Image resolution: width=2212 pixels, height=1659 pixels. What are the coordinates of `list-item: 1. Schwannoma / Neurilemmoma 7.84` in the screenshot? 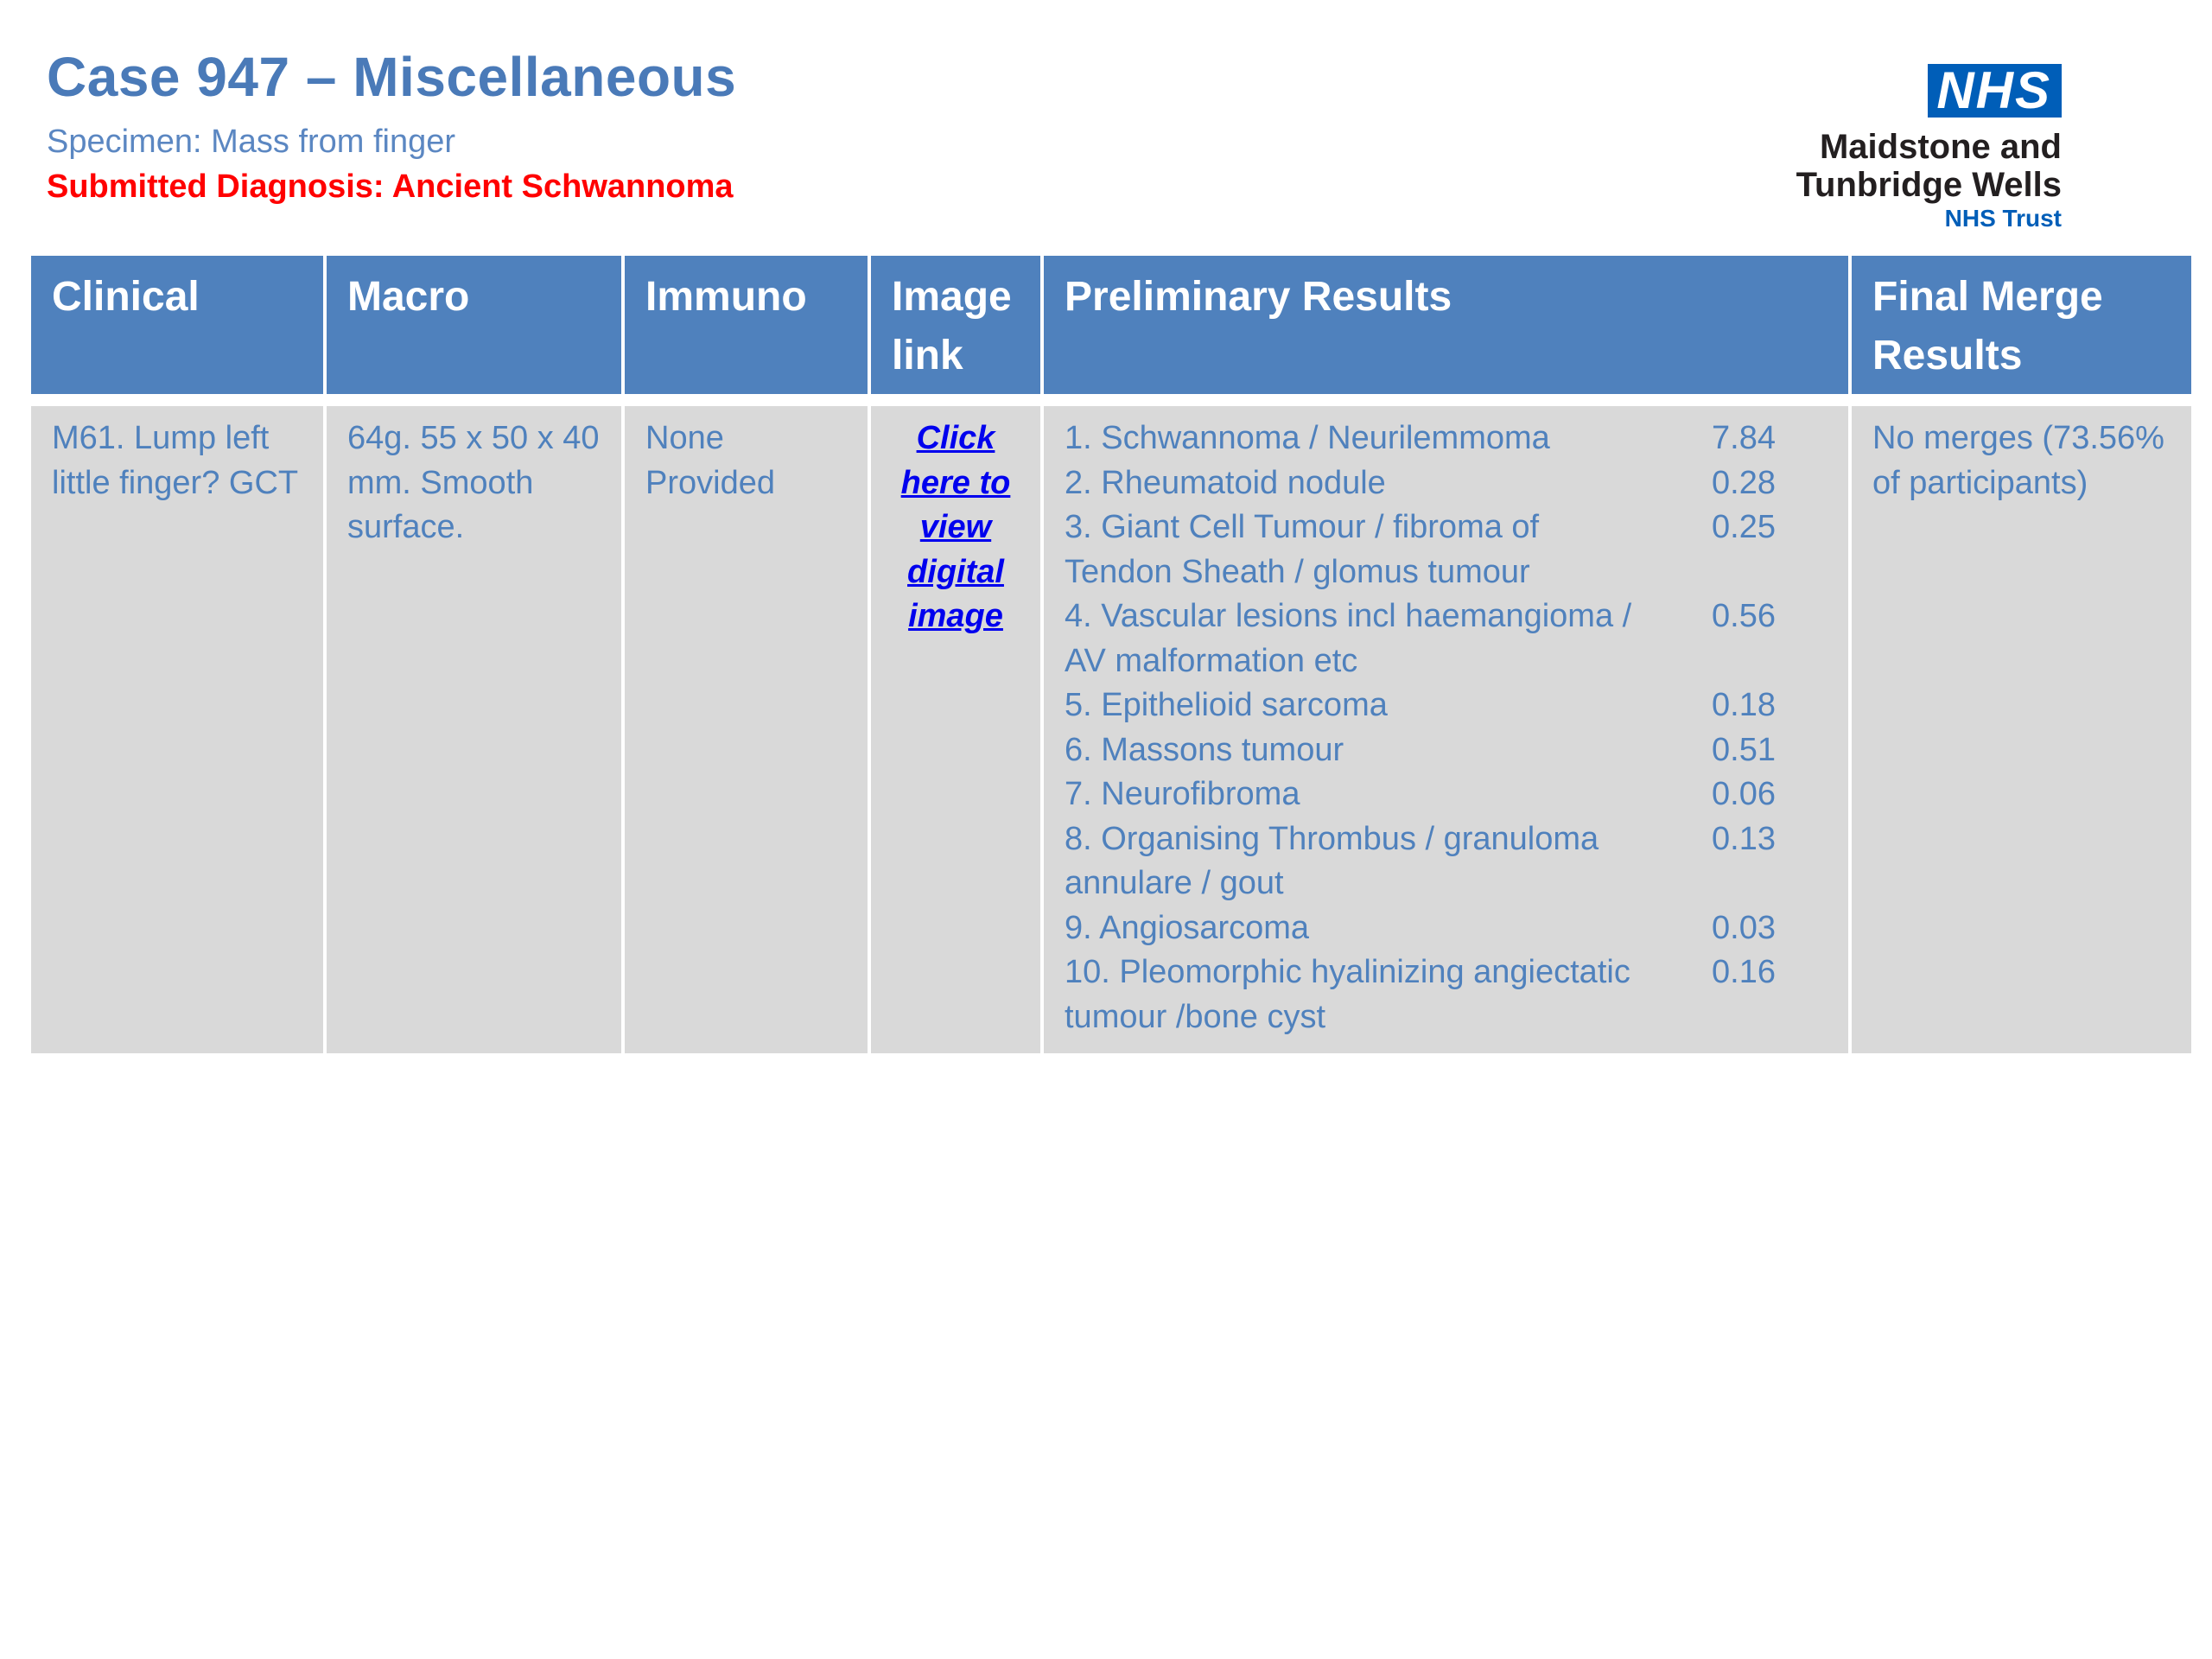 It's located at (1446, 438).